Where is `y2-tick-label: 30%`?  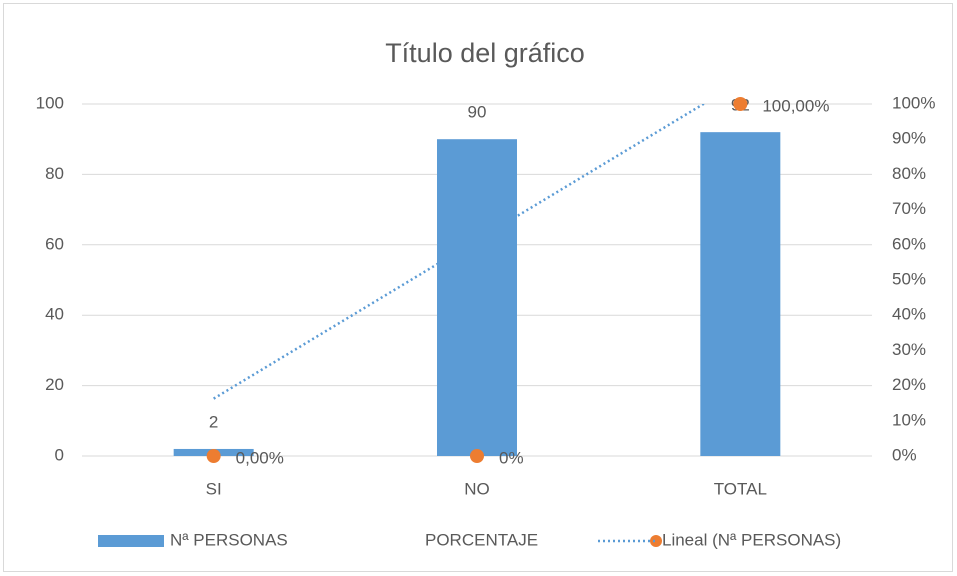
y2-tick-label: 30% is located at coordinates (909, 349).